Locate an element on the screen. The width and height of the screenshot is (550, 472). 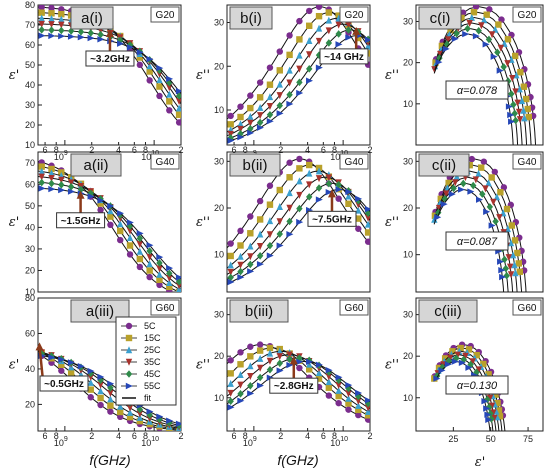
series-25C is located at coordinates (475, 229).